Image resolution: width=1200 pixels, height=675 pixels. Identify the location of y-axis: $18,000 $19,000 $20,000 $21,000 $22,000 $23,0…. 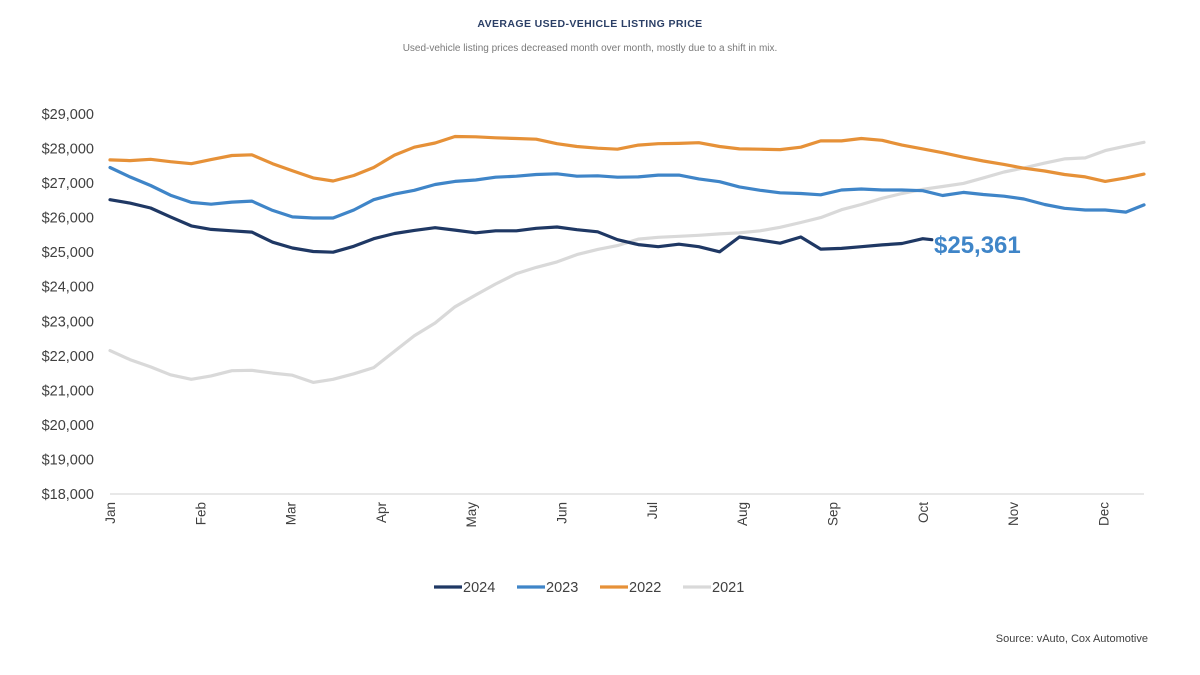
(68, 305).